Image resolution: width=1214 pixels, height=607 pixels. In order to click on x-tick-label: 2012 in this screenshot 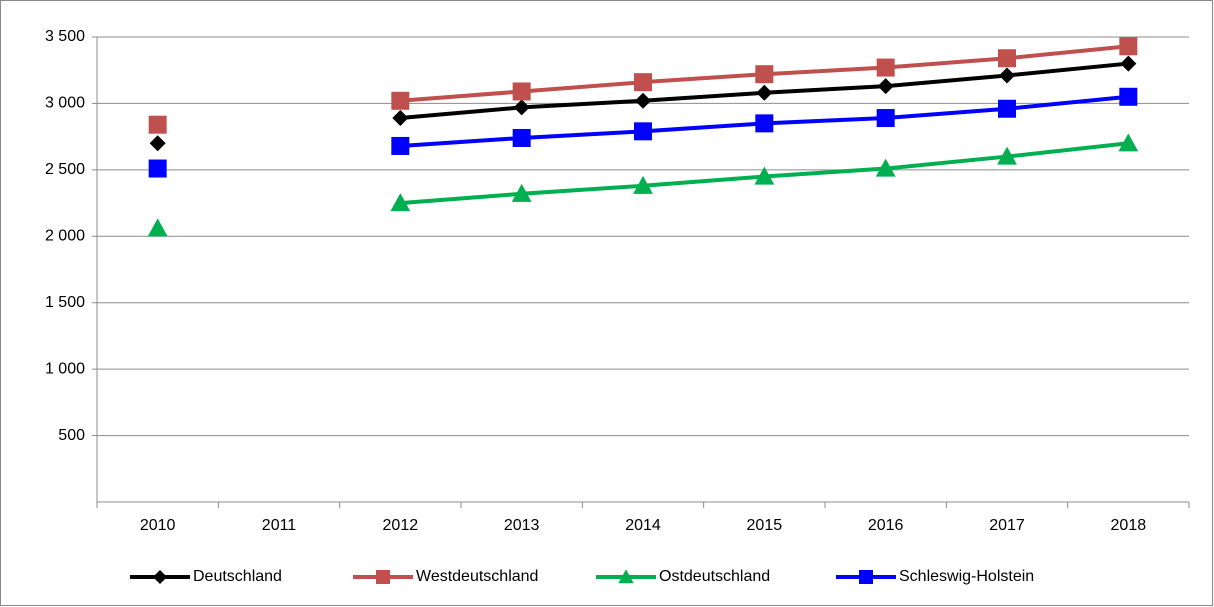, I will do `click(401, 525)`.